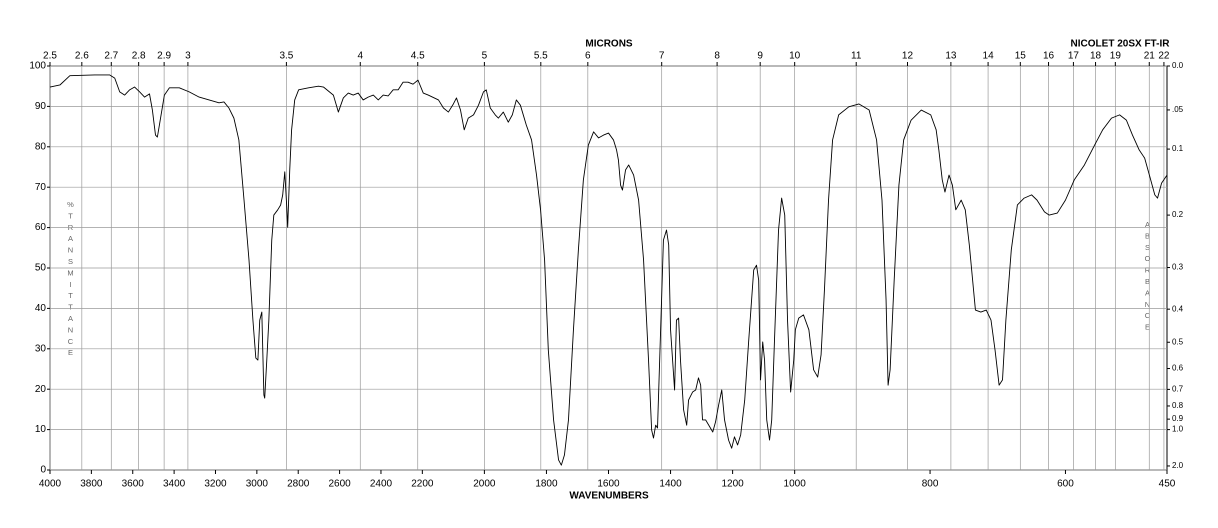 The width and height of the screenshot is (1218, 528). Describe the element at coordinates (795, 56) in the screenshot. I see `x2-tick-label: 10` at that location.